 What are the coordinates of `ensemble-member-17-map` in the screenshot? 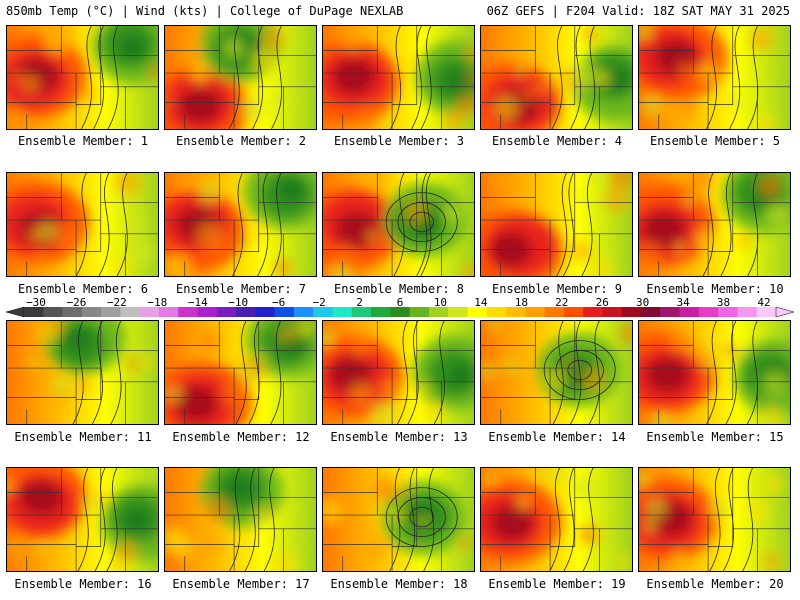 It's located at (240, 519).